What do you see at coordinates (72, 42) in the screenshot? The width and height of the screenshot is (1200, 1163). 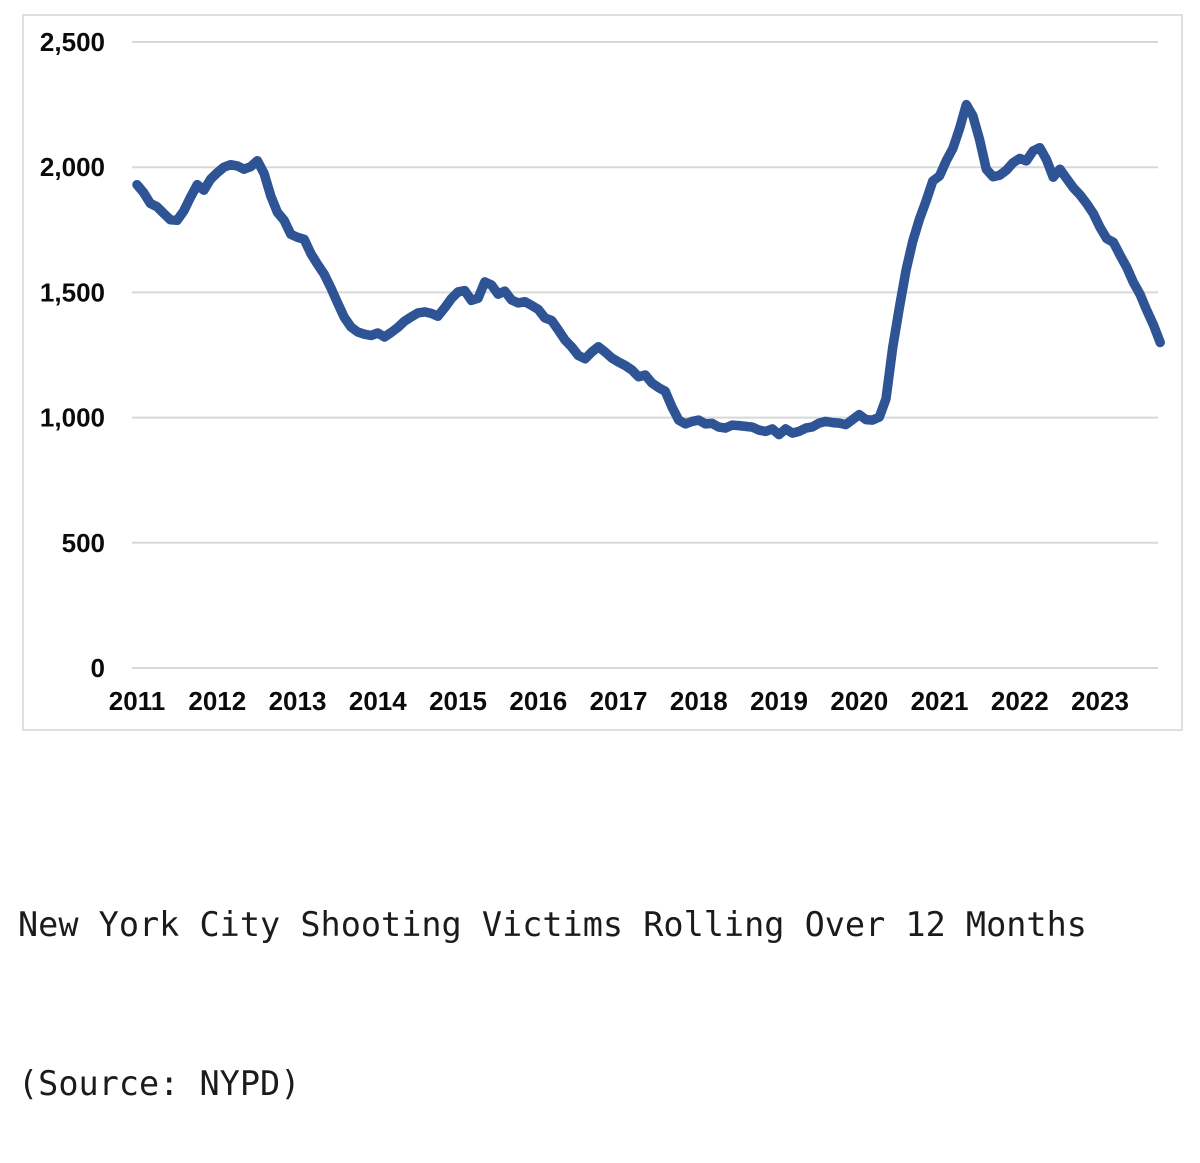 I see `y-tick-label: 2,500` at bounding box center [72, 42].